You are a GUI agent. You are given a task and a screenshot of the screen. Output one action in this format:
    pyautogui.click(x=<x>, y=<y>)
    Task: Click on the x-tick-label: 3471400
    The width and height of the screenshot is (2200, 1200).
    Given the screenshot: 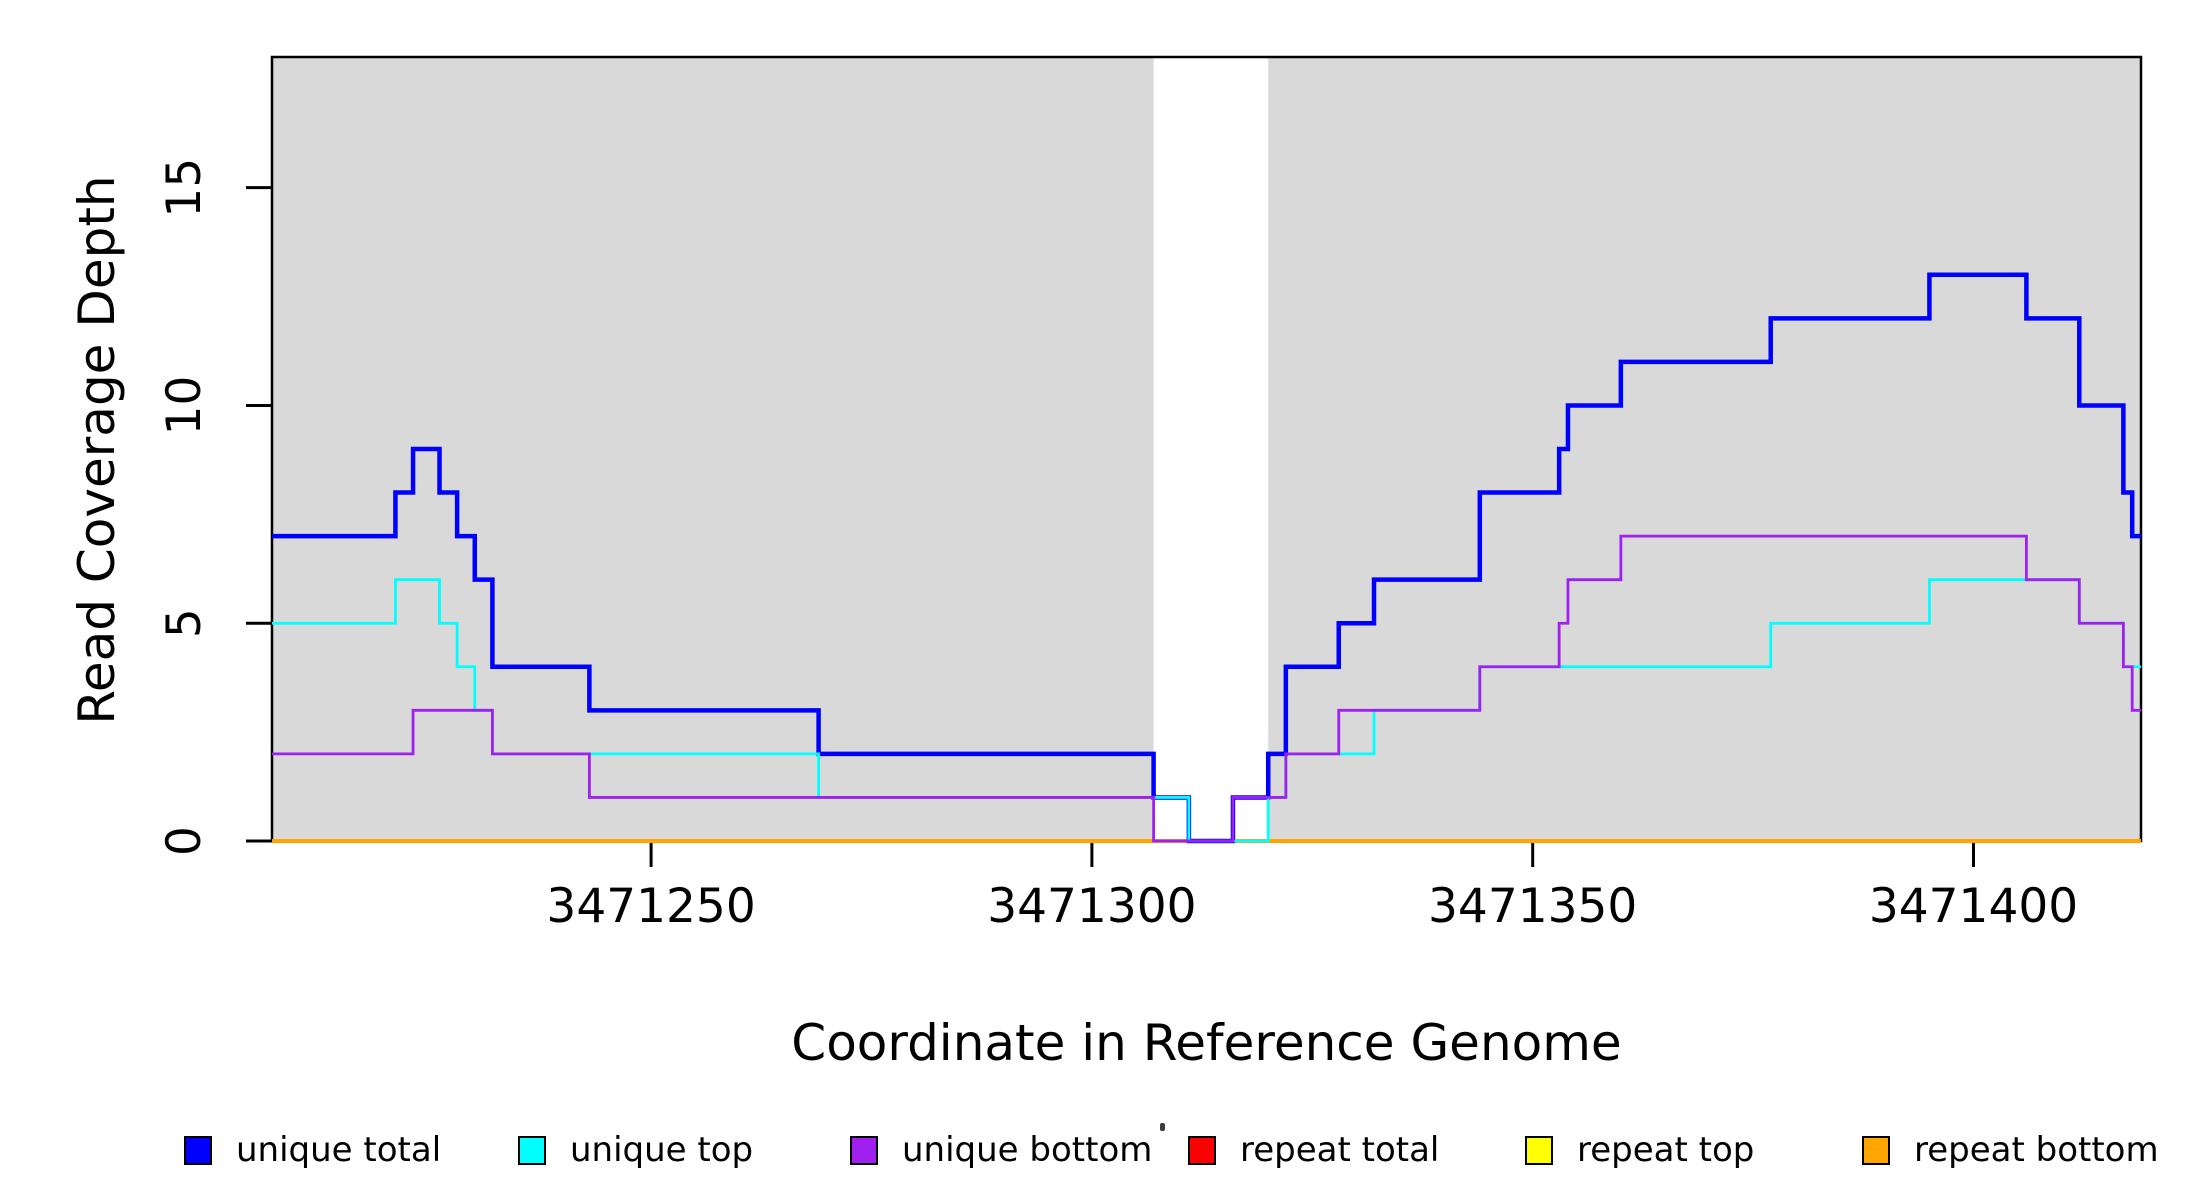 What is the action you would take?
    pyautogui.click(x=1973, y=906)
    